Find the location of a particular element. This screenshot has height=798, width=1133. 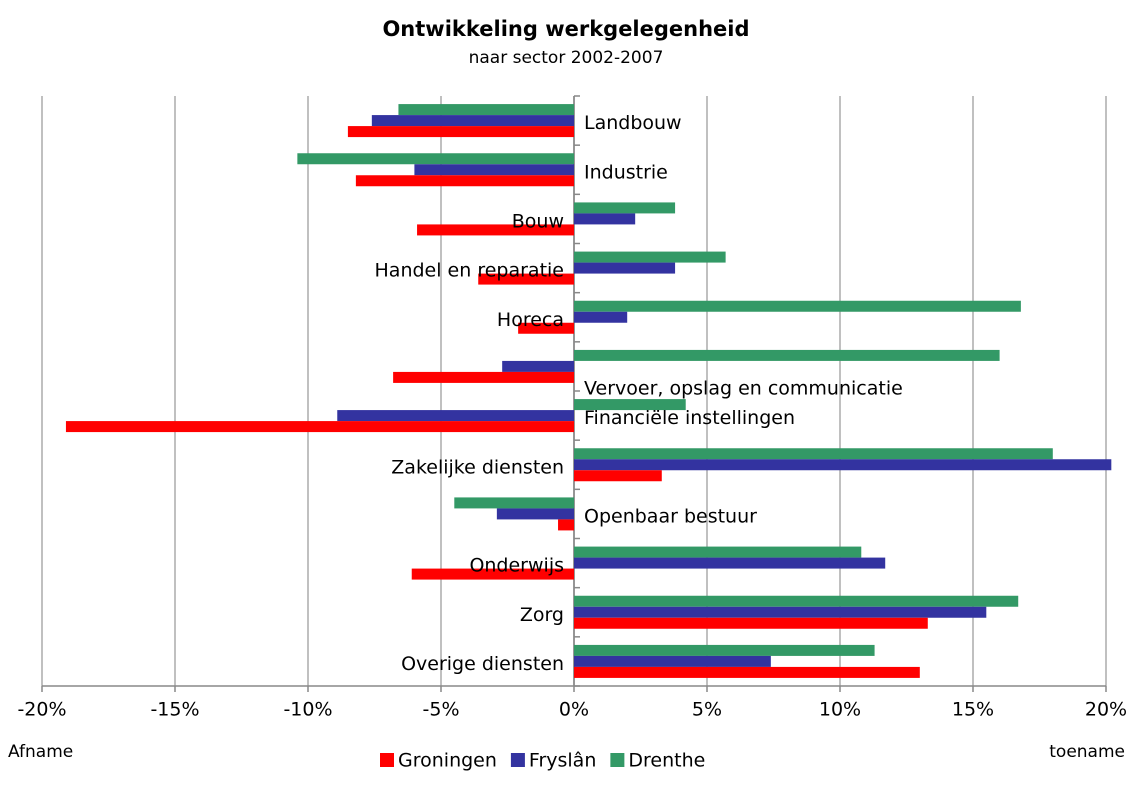

legend-label: Groningen is located at coordinates (447, 761).